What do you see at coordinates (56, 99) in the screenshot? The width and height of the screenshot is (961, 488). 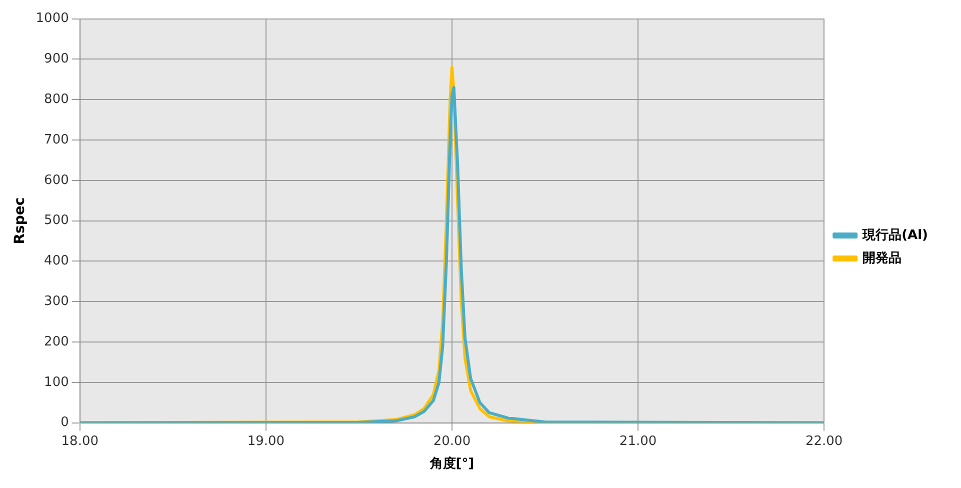 I see `y-tick-label: 800` at bounding box center [56, 99].